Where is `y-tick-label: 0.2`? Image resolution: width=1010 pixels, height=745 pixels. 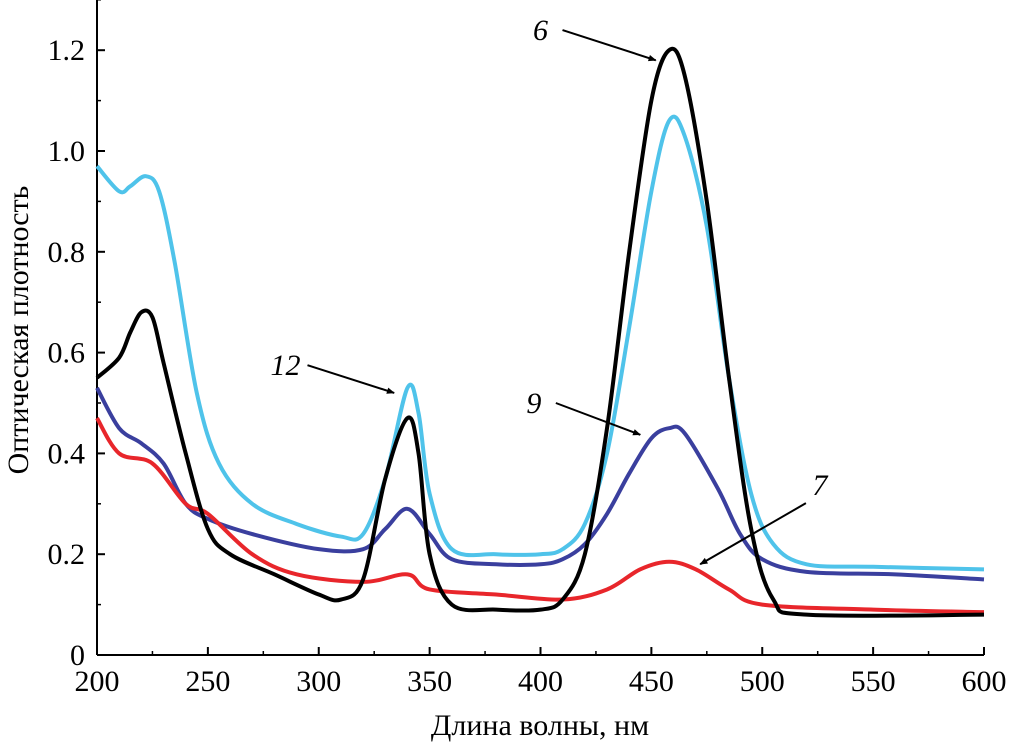 y-tick-label: 0.2 is located at coordinates (67, 554).